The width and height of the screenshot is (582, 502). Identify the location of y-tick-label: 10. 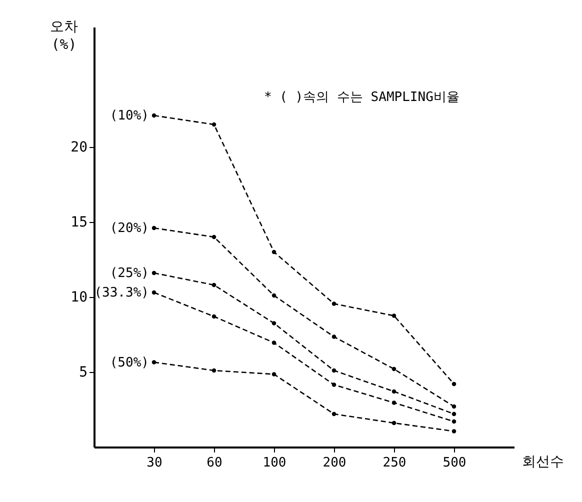
(79, 298).